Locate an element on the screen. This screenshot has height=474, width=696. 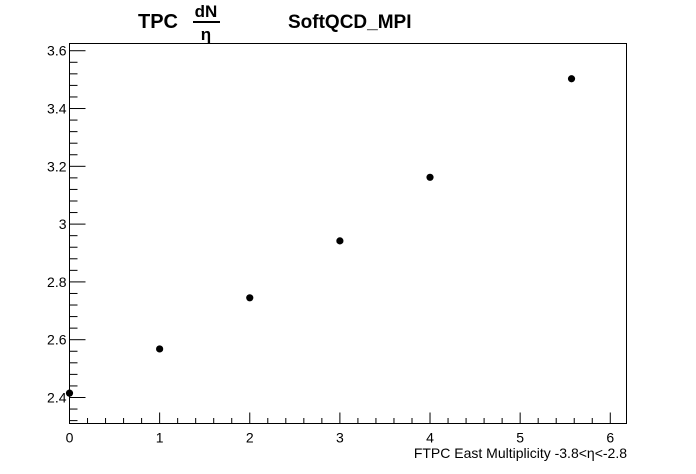
title-prefix: TPC is located at coordinates (158, 22).